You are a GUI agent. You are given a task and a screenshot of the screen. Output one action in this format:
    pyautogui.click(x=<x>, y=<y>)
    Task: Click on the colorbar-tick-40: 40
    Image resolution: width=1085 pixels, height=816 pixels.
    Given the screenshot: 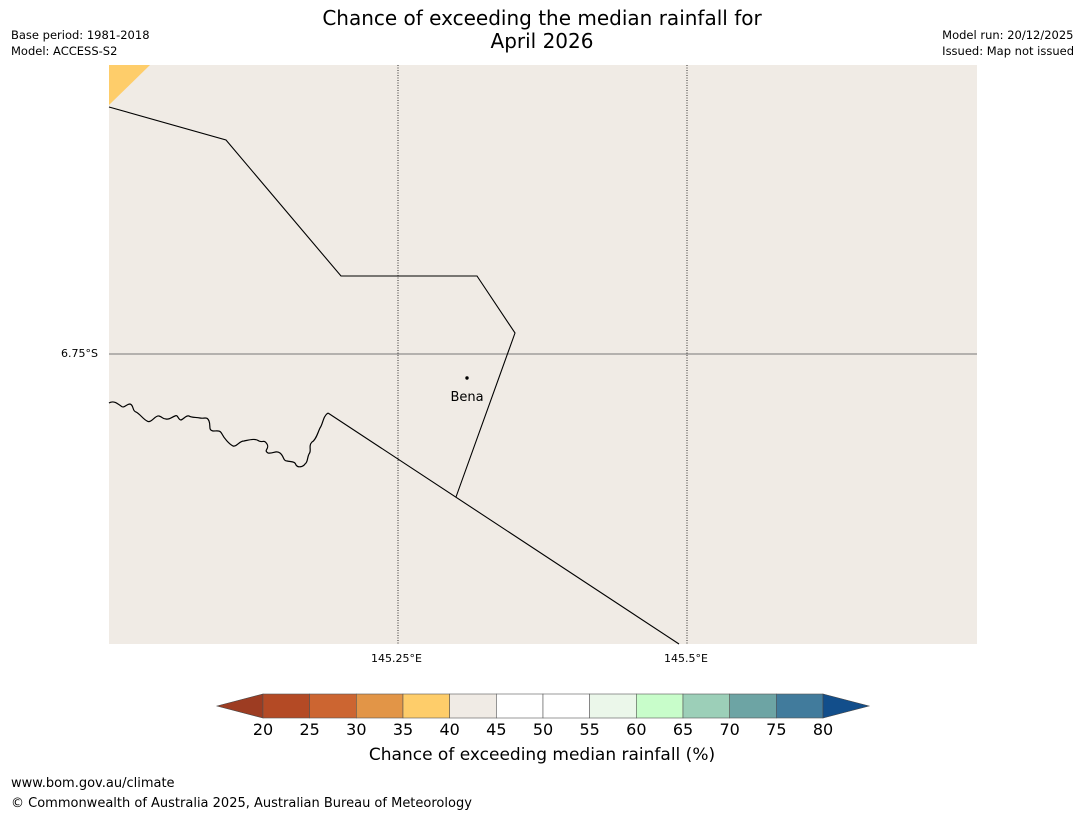 What is the action you would take?
    pyautogui.click(x=449, y=729)
    